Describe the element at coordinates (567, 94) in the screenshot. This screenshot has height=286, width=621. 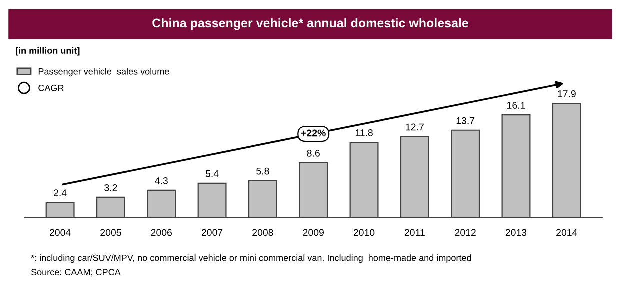
I see `data-label: 17.9` at that location.